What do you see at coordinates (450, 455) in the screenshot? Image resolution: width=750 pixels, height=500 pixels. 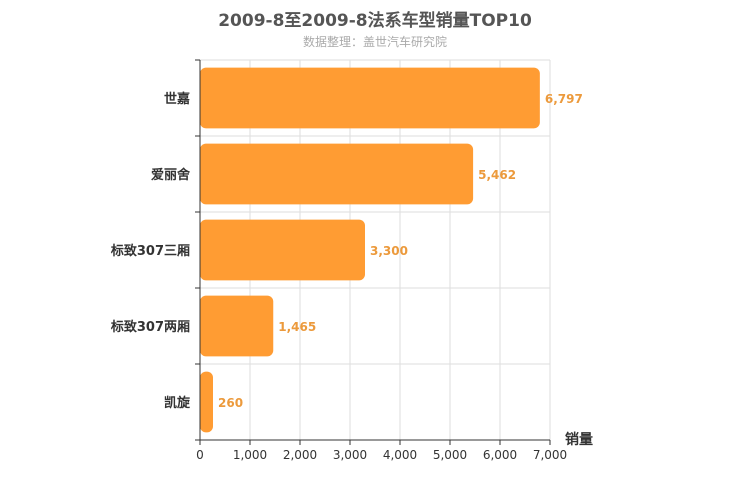 I see `x-tick-label: 5,000` at bounding box center [450, 455].